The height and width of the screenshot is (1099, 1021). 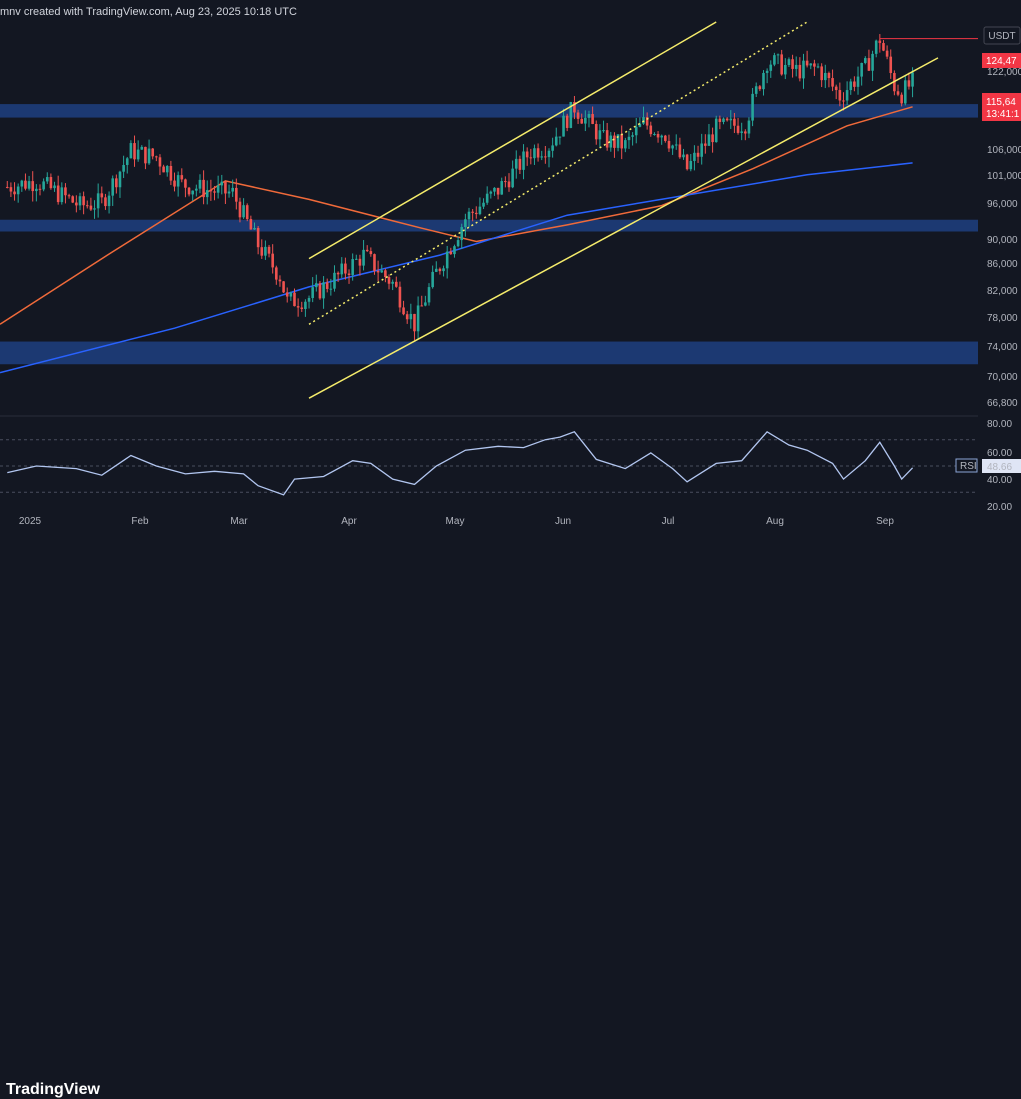 What do you see at coordinates (512, 140) in the screenshot?
I see `channel-upper-line` at bounding box center [512, 140].